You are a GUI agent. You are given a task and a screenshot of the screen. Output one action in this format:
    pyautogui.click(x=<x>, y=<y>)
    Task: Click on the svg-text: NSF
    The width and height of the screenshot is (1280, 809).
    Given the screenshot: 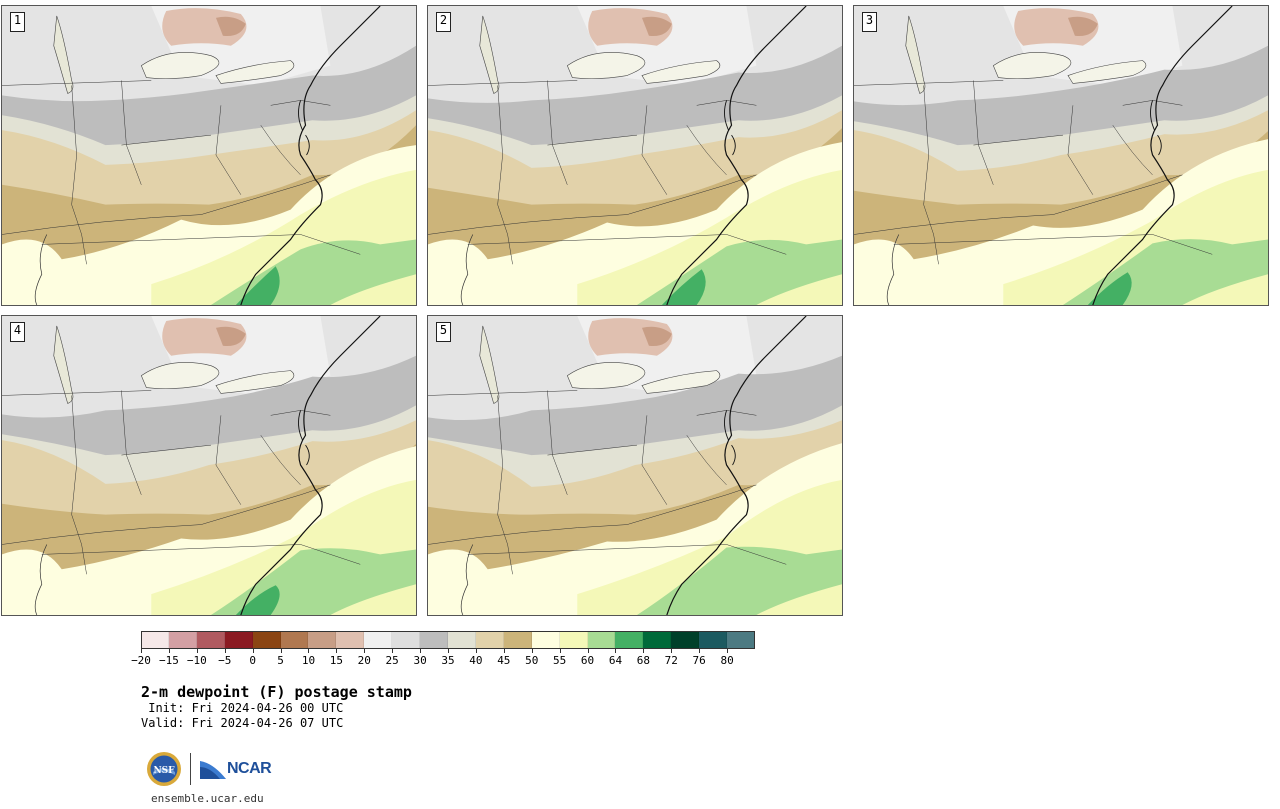 What is the action you would take?
    pyautogui.click(x=164, y=771)
    